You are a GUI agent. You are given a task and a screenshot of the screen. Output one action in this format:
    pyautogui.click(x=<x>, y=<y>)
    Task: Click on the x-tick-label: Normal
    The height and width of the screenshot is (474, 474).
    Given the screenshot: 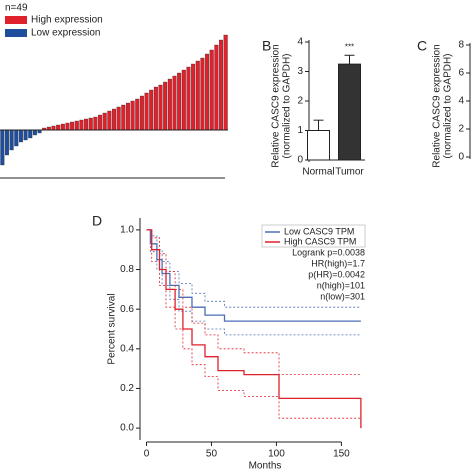 What is the action you would take?
    pyautogui.click(x=318, y=172)
    